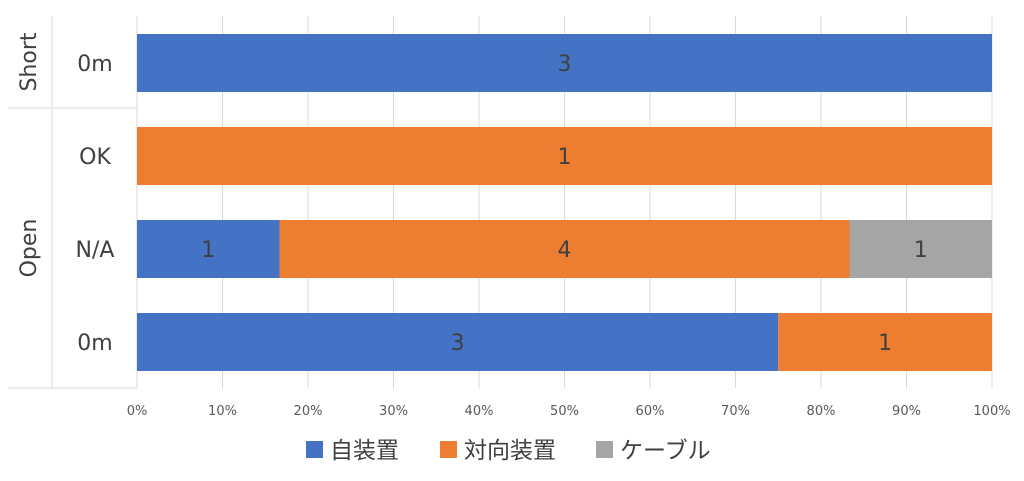  Describe the element at coordinates (222, 411) in the screenshot. I see `x-tick-label: 10%` at that location.